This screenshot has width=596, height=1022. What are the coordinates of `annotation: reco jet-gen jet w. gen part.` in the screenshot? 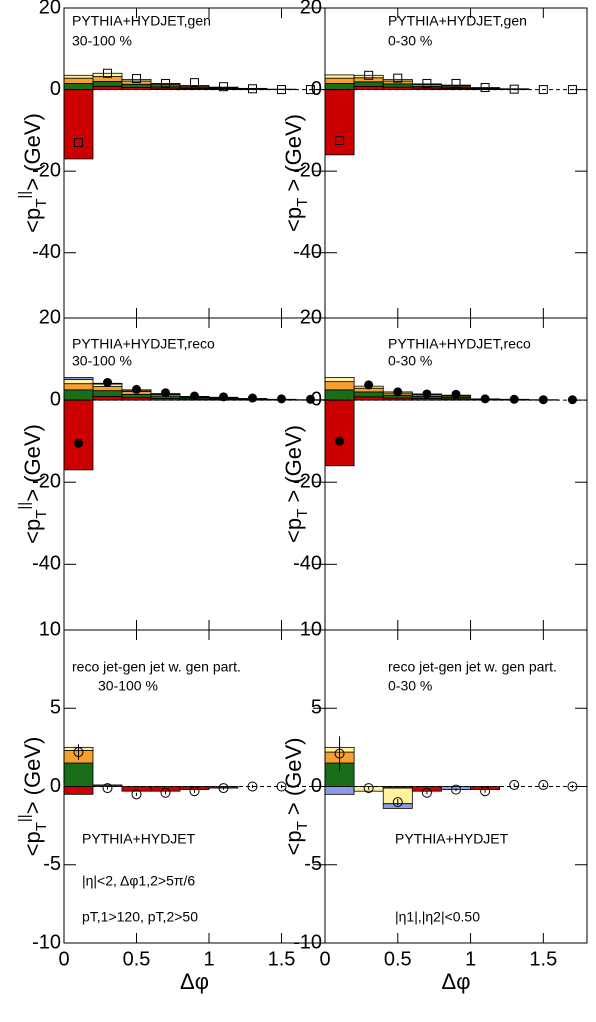 It's located at (472, 667).